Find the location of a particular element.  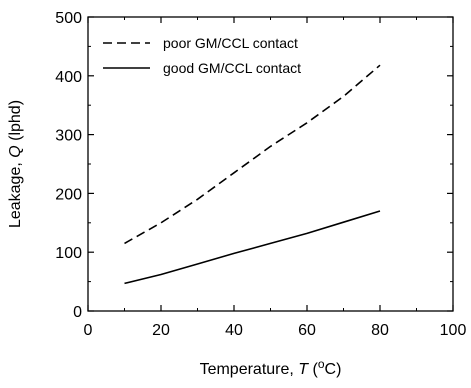

x-tick-label: 80 is located at coordinates (380, 330).